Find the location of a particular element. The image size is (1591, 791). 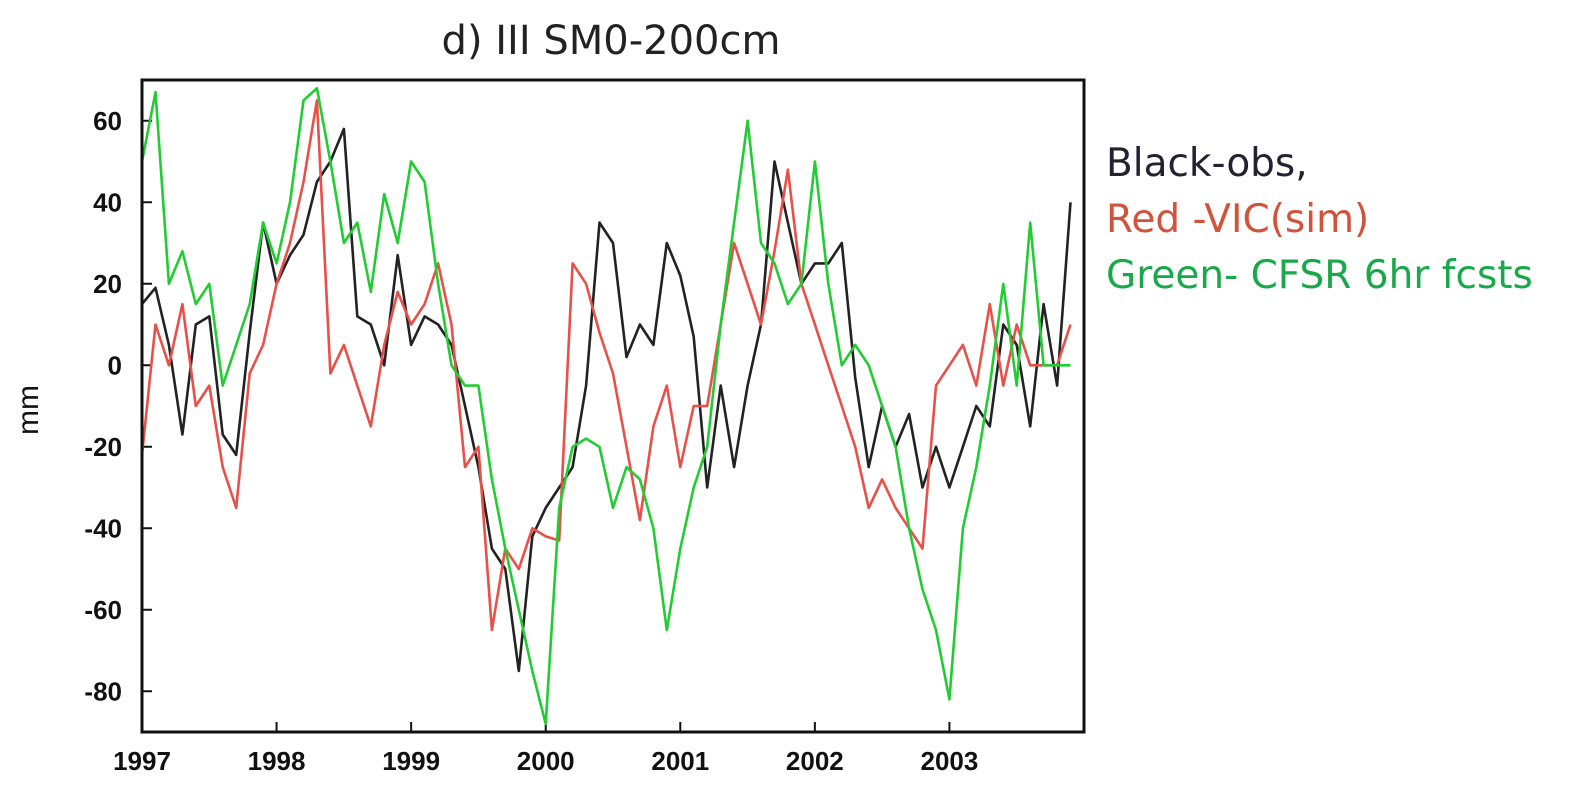

x-ticks: 1997 1998 1999 2000 2001 2002 2003 is located at coordinates (545, 749).